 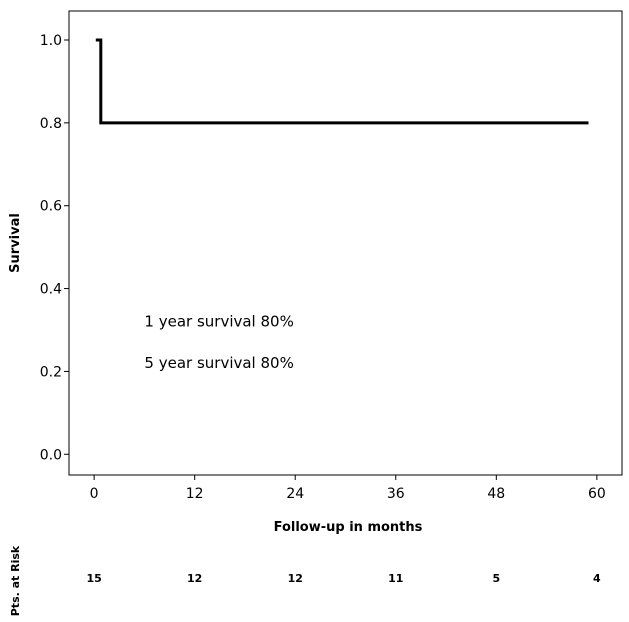 What do you see at coordinates (51, 41) in the screenshot?
I see `y-tick-label: 1.0` at bounding box center [51, 41].